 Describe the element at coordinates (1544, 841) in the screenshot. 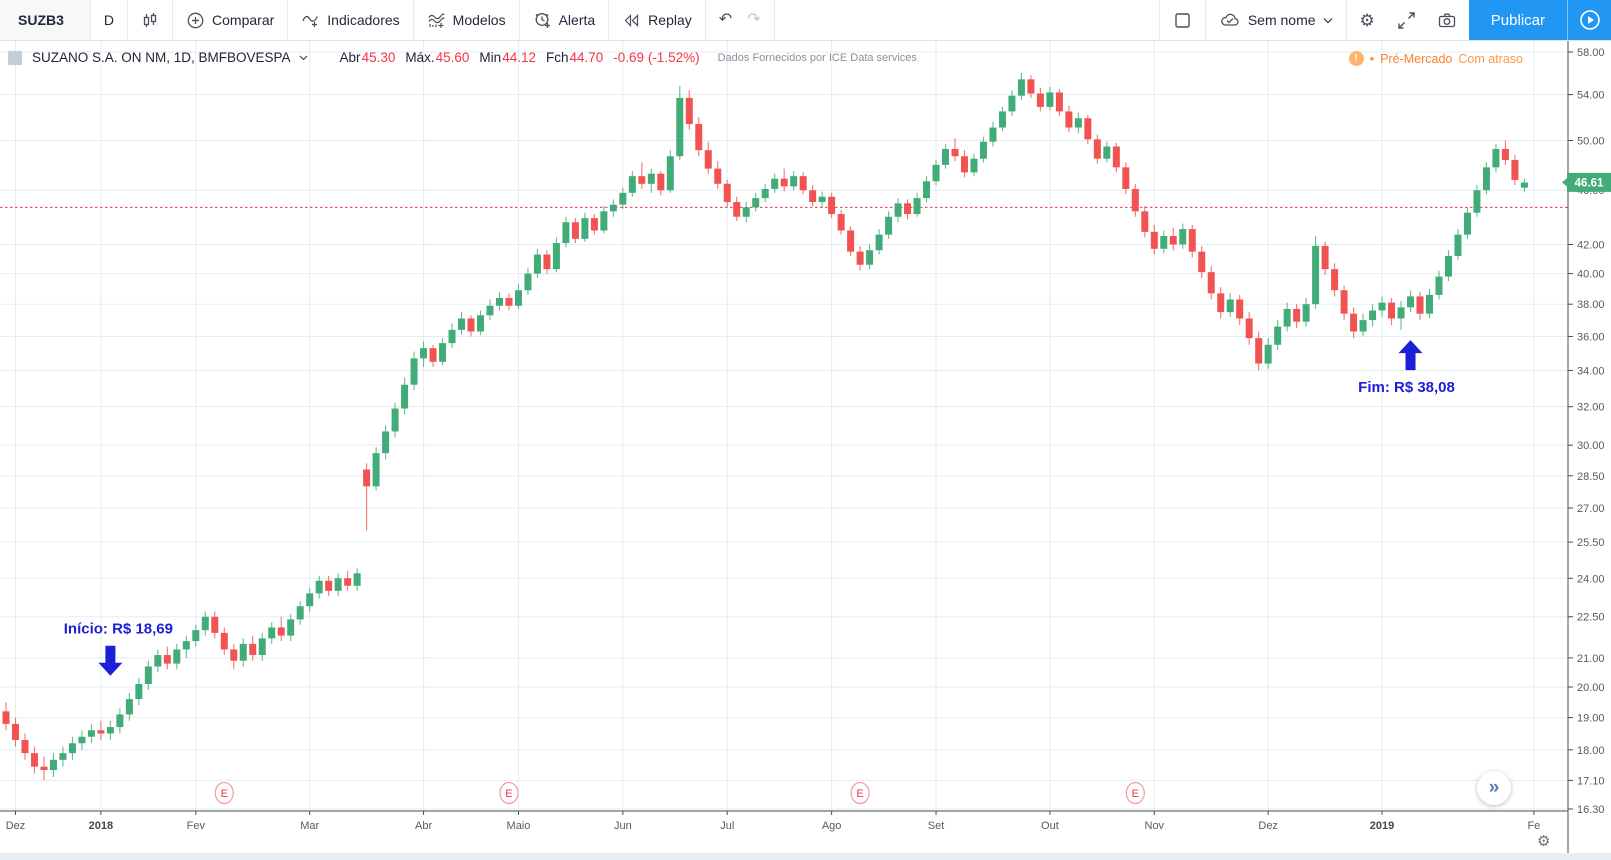

I see `time-axis-settings-gear-icon: ⚙` at that location.